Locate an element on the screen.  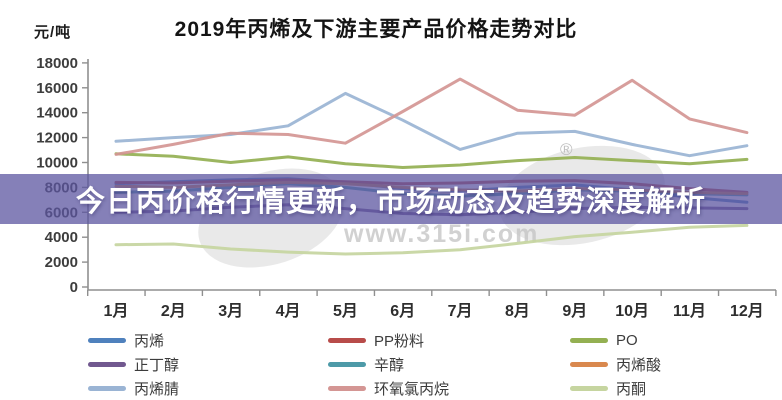
legend-label: PO is located at coordinates (627, 340).